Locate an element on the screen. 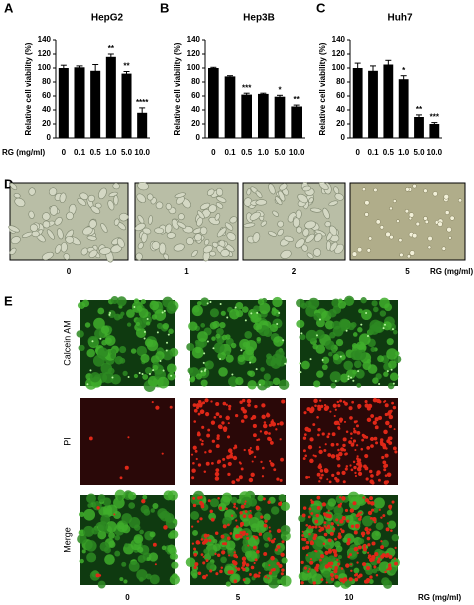 This screenshot has height=605, width=474. y-tick-label: 20 is located at coordinates (195, 123).